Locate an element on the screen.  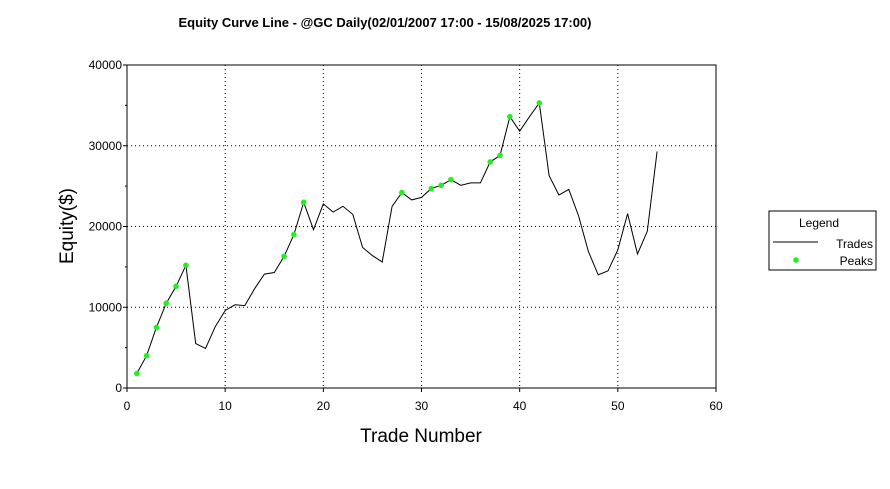
y-tick-label: 0 is located at coordinates (118, 388).